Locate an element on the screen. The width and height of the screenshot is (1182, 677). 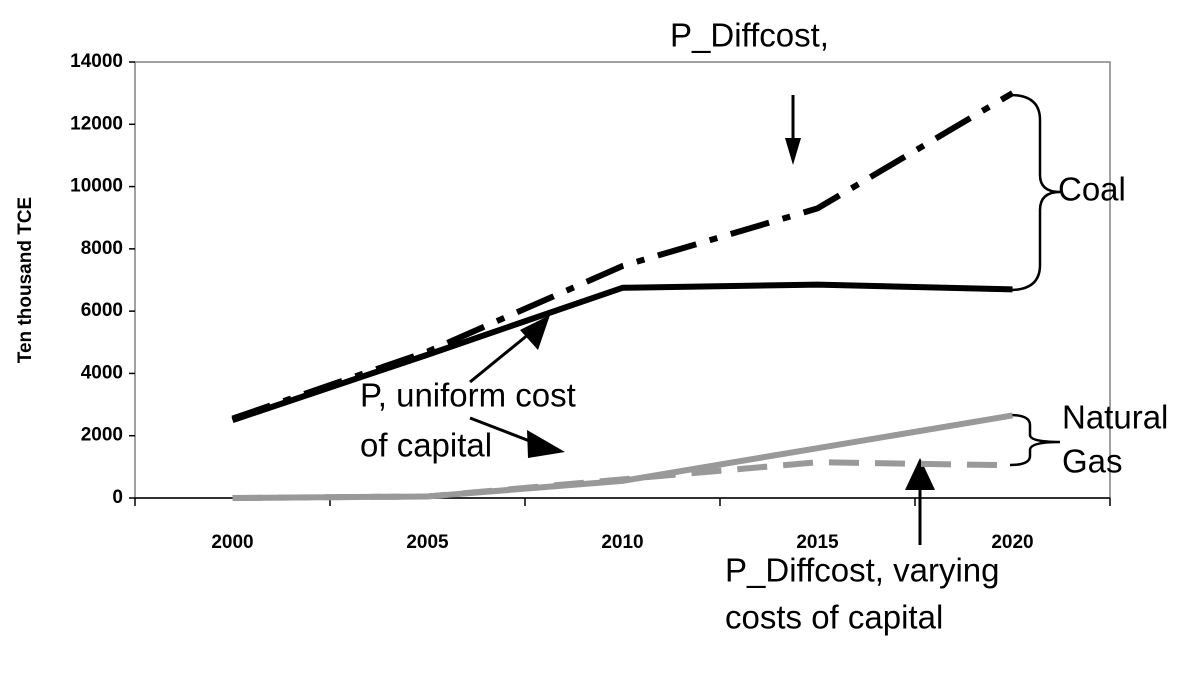
x-tick-label: 2015 is located at coordinates (817, 542).